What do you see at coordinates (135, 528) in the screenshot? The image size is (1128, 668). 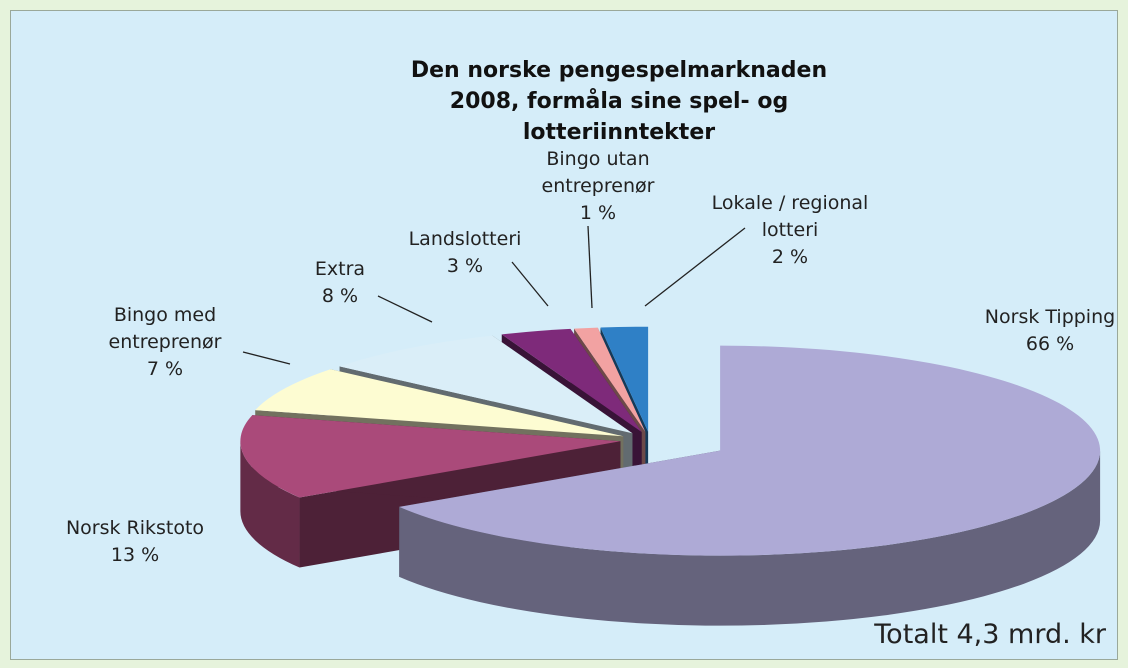 I see `category-label: Norsk Rikstoto` at bounding box center [135, 528].